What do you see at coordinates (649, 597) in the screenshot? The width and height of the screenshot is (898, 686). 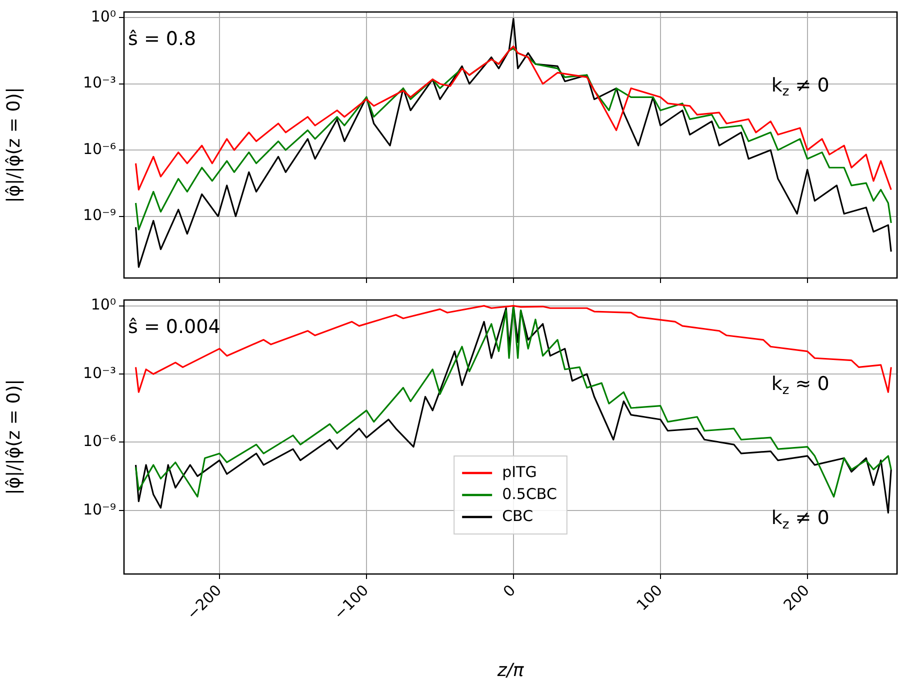 I see `x-tick-label: 100` at bounding box center [649, 597].